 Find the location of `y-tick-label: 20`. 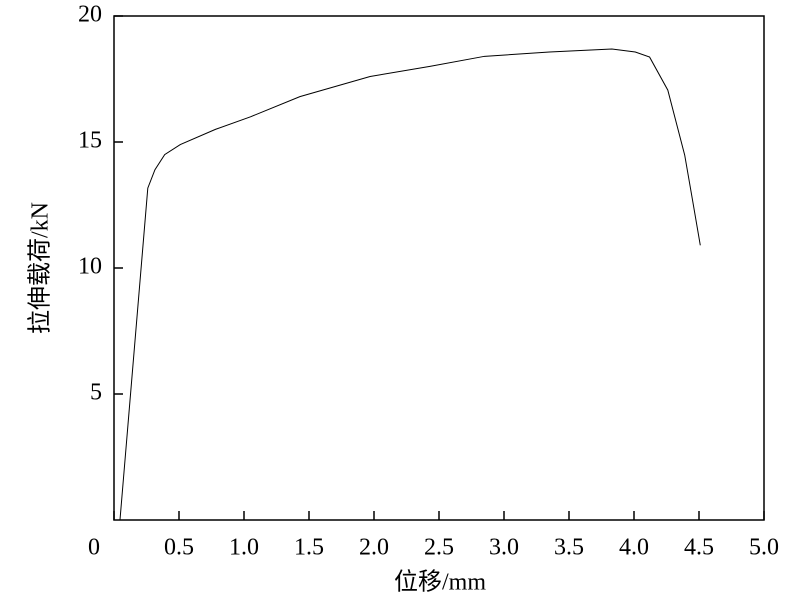

y-tick-label: 20 is located at coordinates (90, 15).